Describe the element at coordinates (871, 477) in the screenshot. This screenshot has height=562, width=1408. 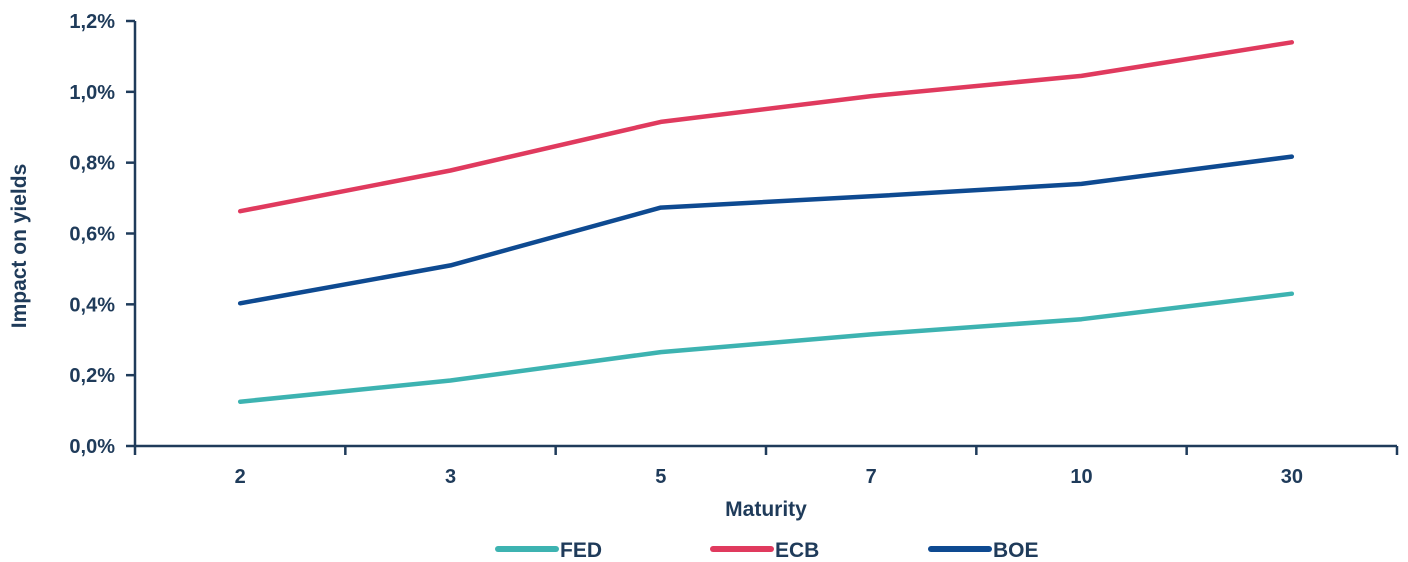
I see `x-tick-label: 7` at that location.